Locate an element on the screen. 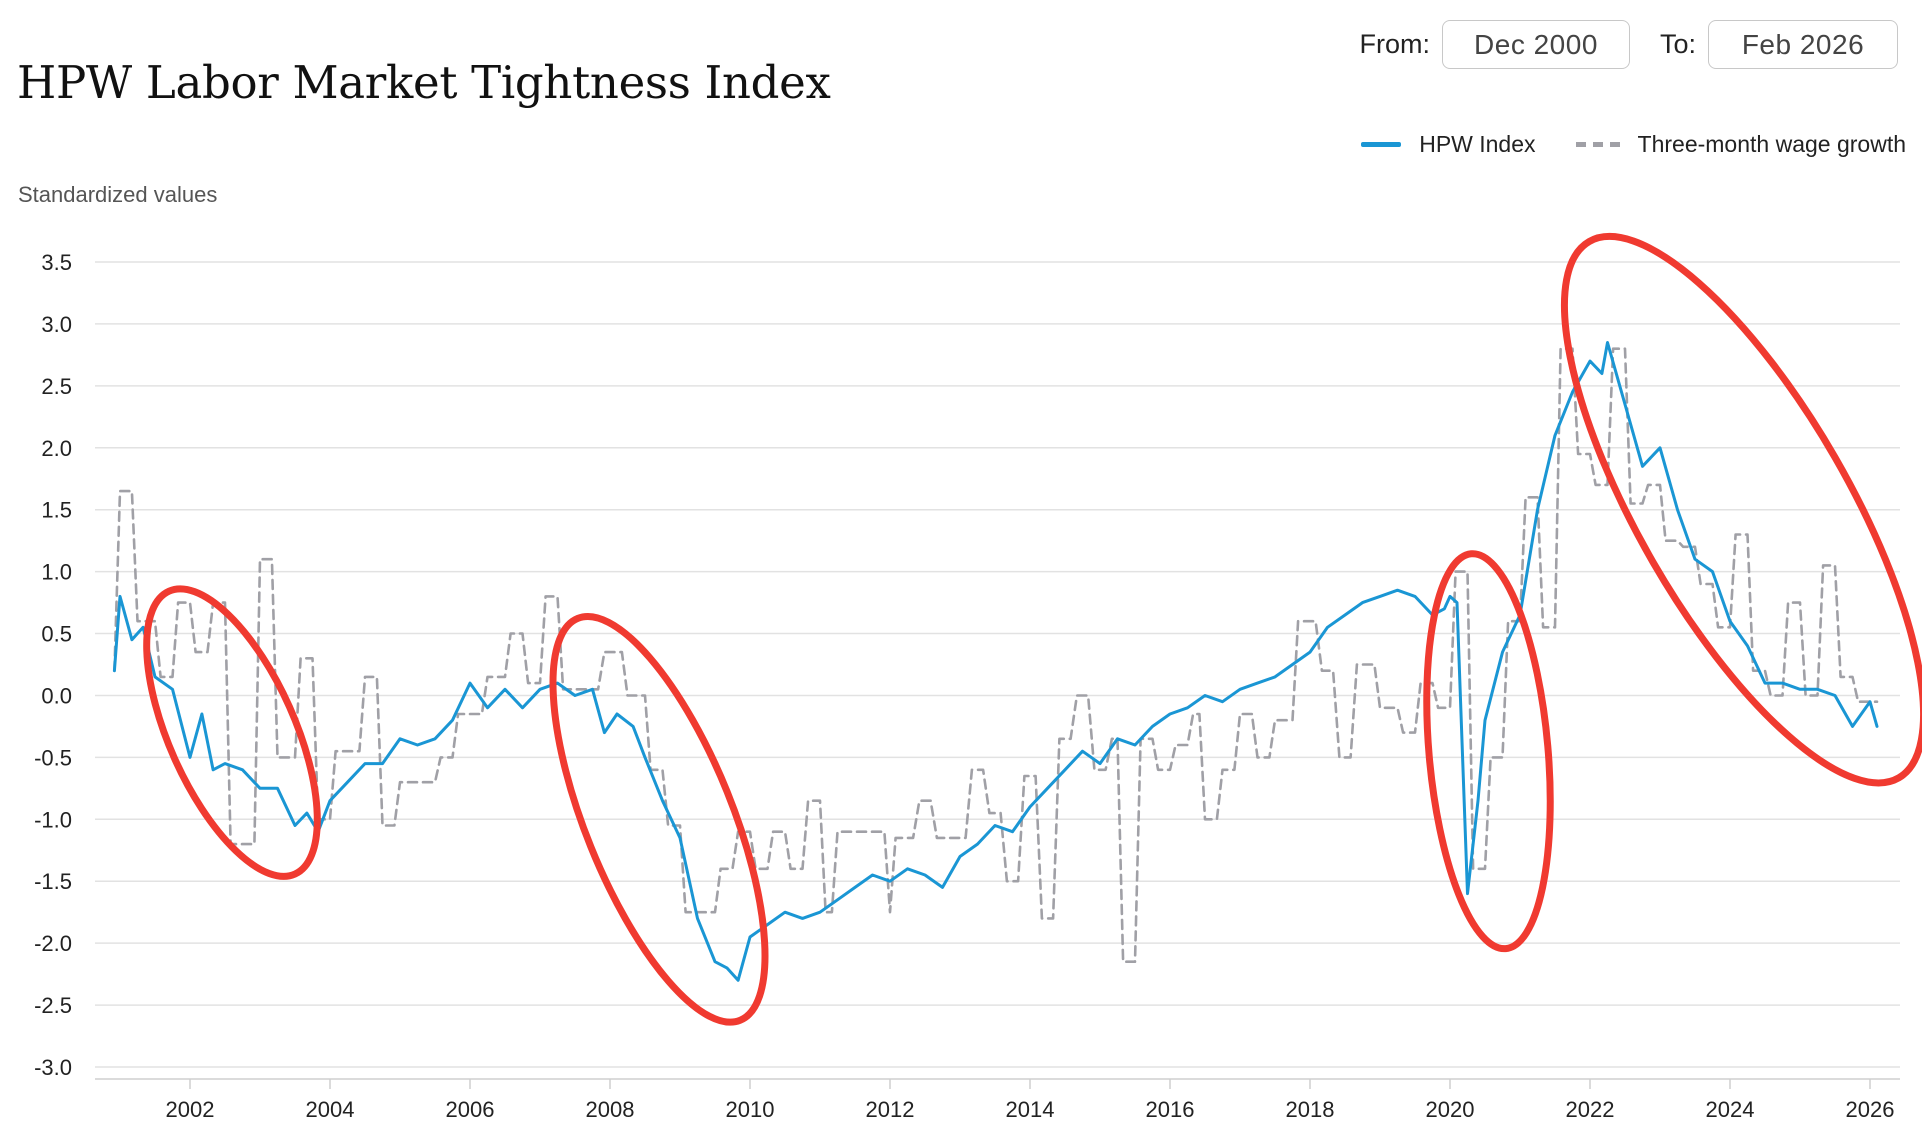  x-tick-label: 2012 is located at coordinates (890, 1109).